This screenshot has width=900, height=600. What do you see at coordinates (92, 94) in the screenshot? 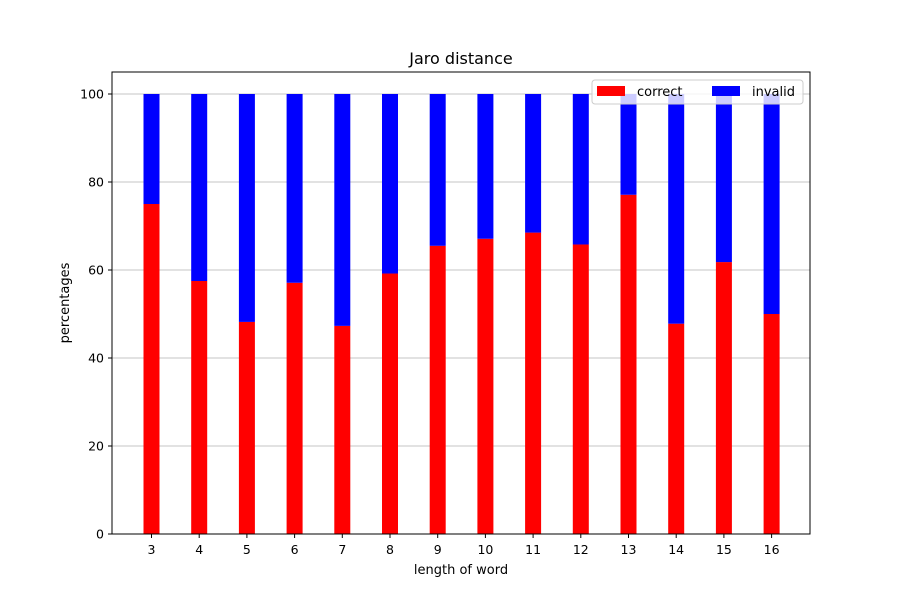
I see `y-tick-label: 100` at bounding box center [92, 94].